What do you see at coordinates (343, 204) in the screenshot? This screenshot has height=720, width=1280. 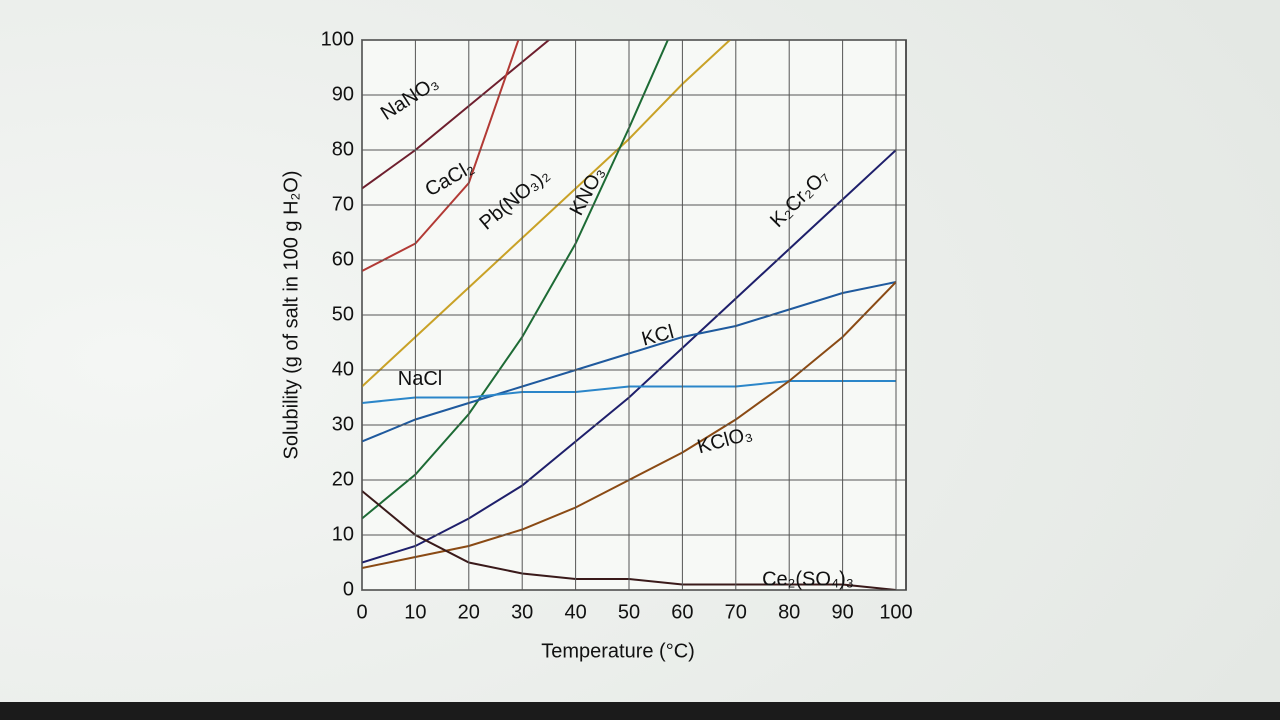 I see `y-tick-label: 70` at bounding box center [343, 204].